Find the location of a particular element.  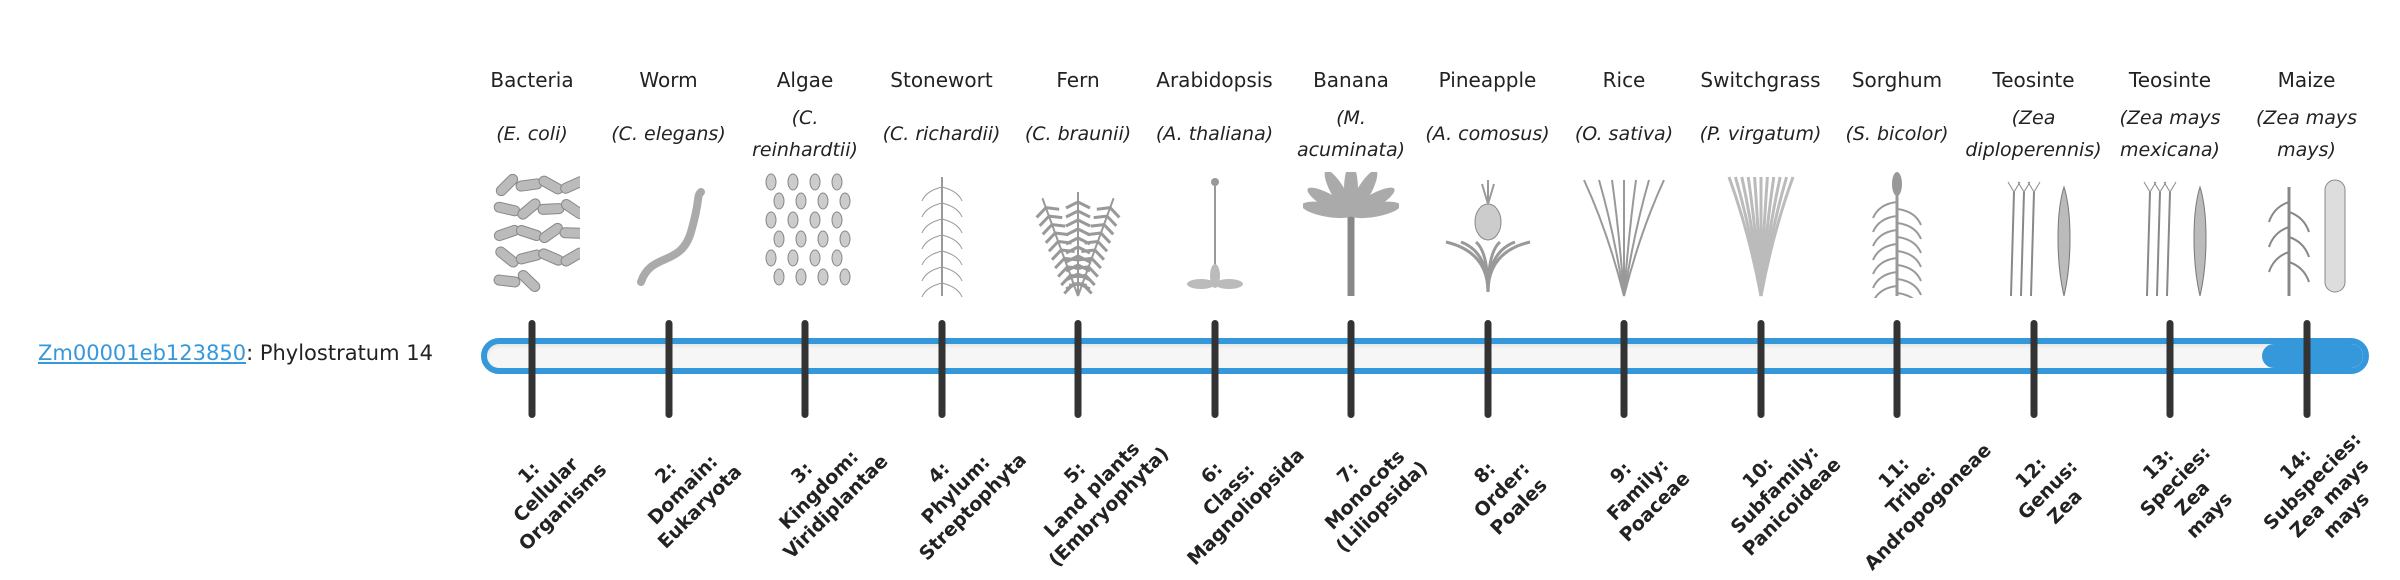

species-name: Zea mays mexicana is located at coordinates (2170, 134).